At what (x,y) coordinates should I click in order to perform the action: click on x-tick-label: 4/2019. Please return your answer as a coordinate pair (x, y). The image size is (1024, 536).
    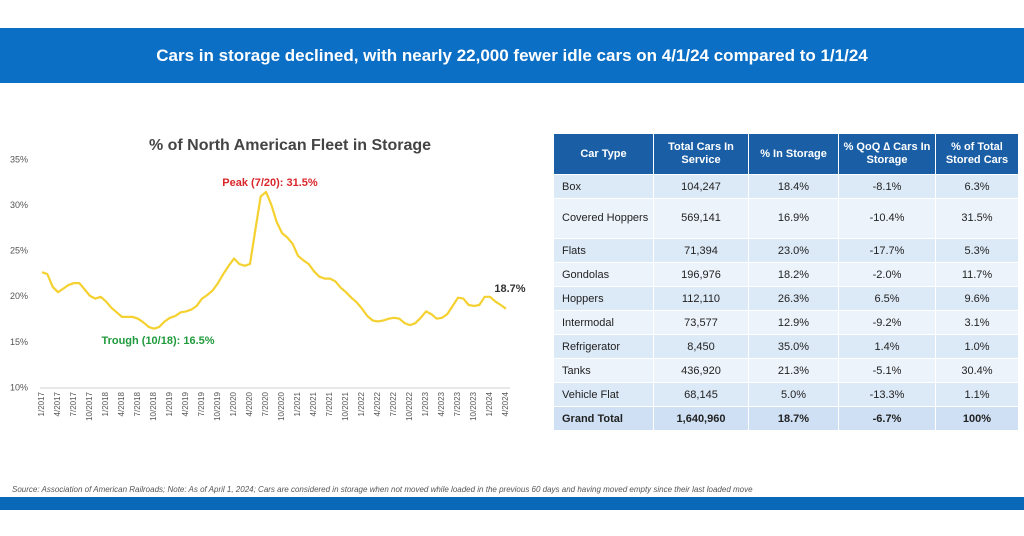
    Looking at the image, I should click on (185, 403).